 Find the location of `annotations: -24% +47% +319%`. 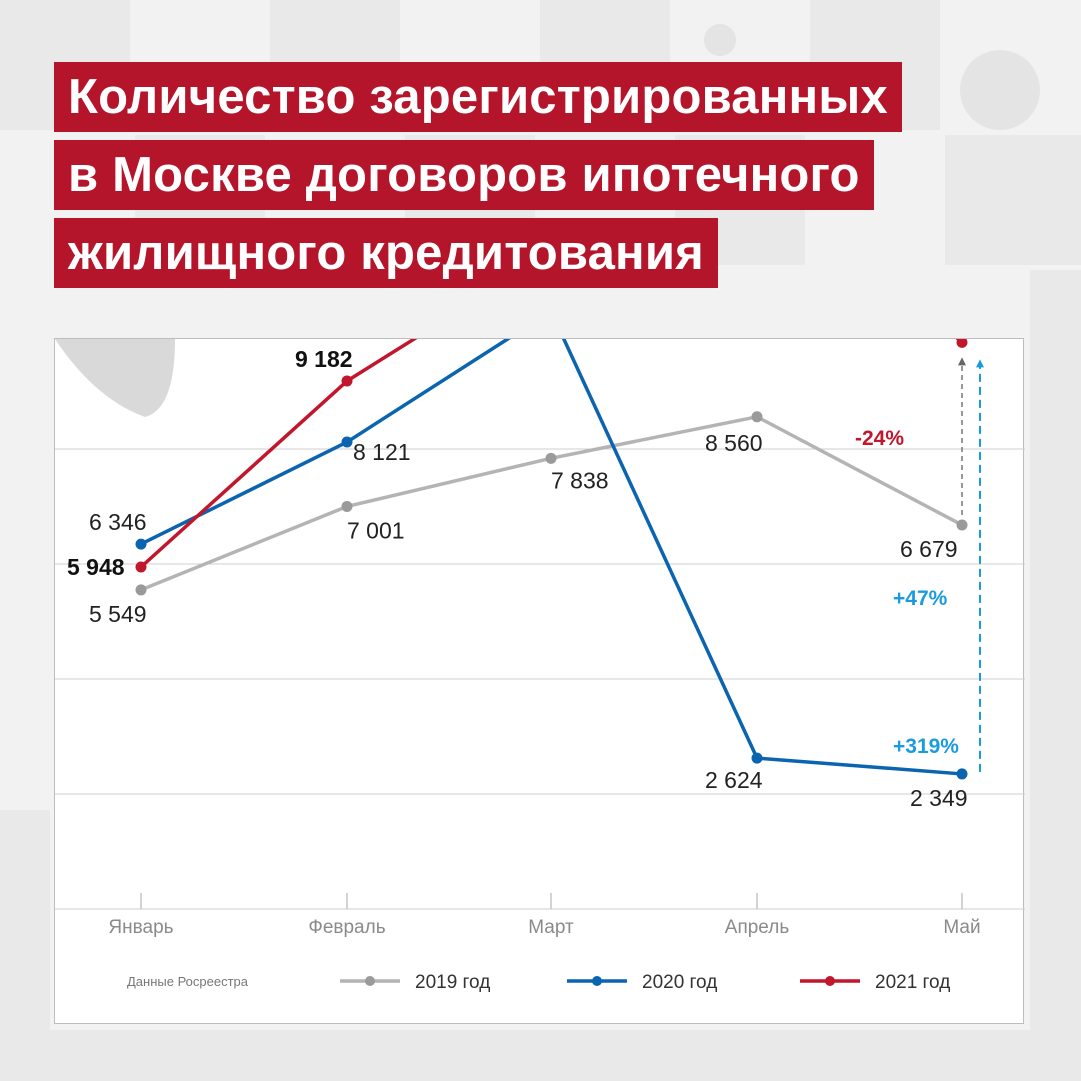

annotations: -24% +47% +319% is located at coordinates (907, 592).